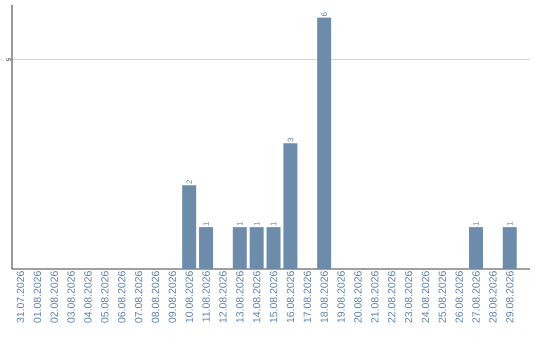 The width and height of the screenshot is (540, 340). I want to click on x-tick-label: 26.08.2026, so click(459, 297).